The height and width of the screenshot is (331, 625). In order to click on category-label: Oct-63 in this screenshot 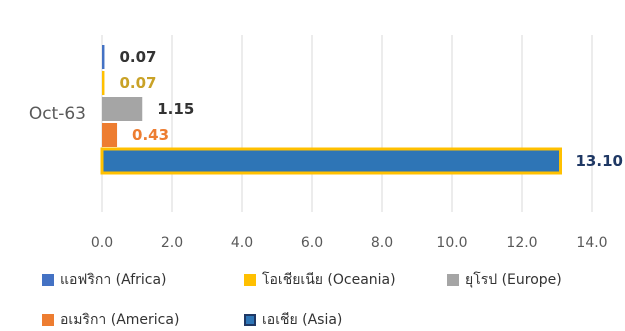, I will do `click(57, 114)`.